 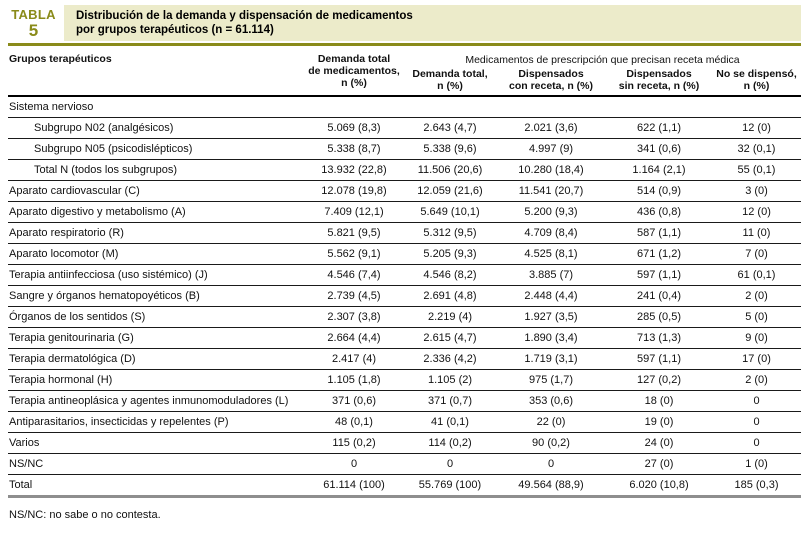 What do you see at coordinates (756, 191) in the screenshot?
I see `cell-value: 3 (0)` at bounding box center [756, 191].